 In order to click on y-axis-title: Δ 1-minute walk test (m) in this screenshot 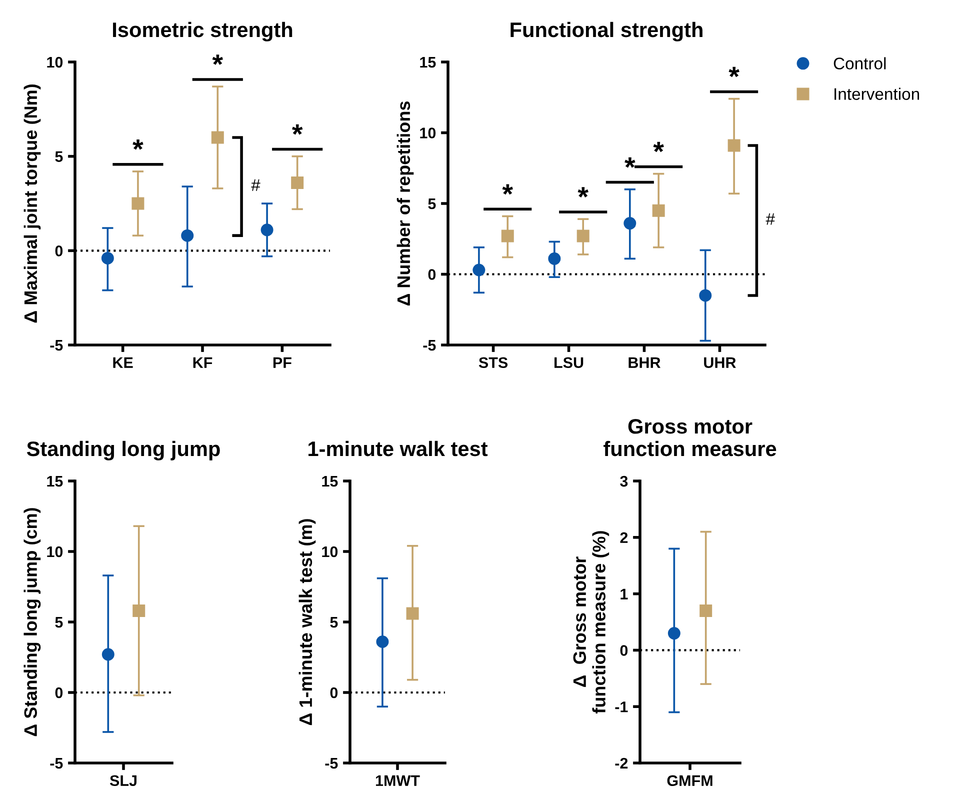, I will do `click(307, 622)`.